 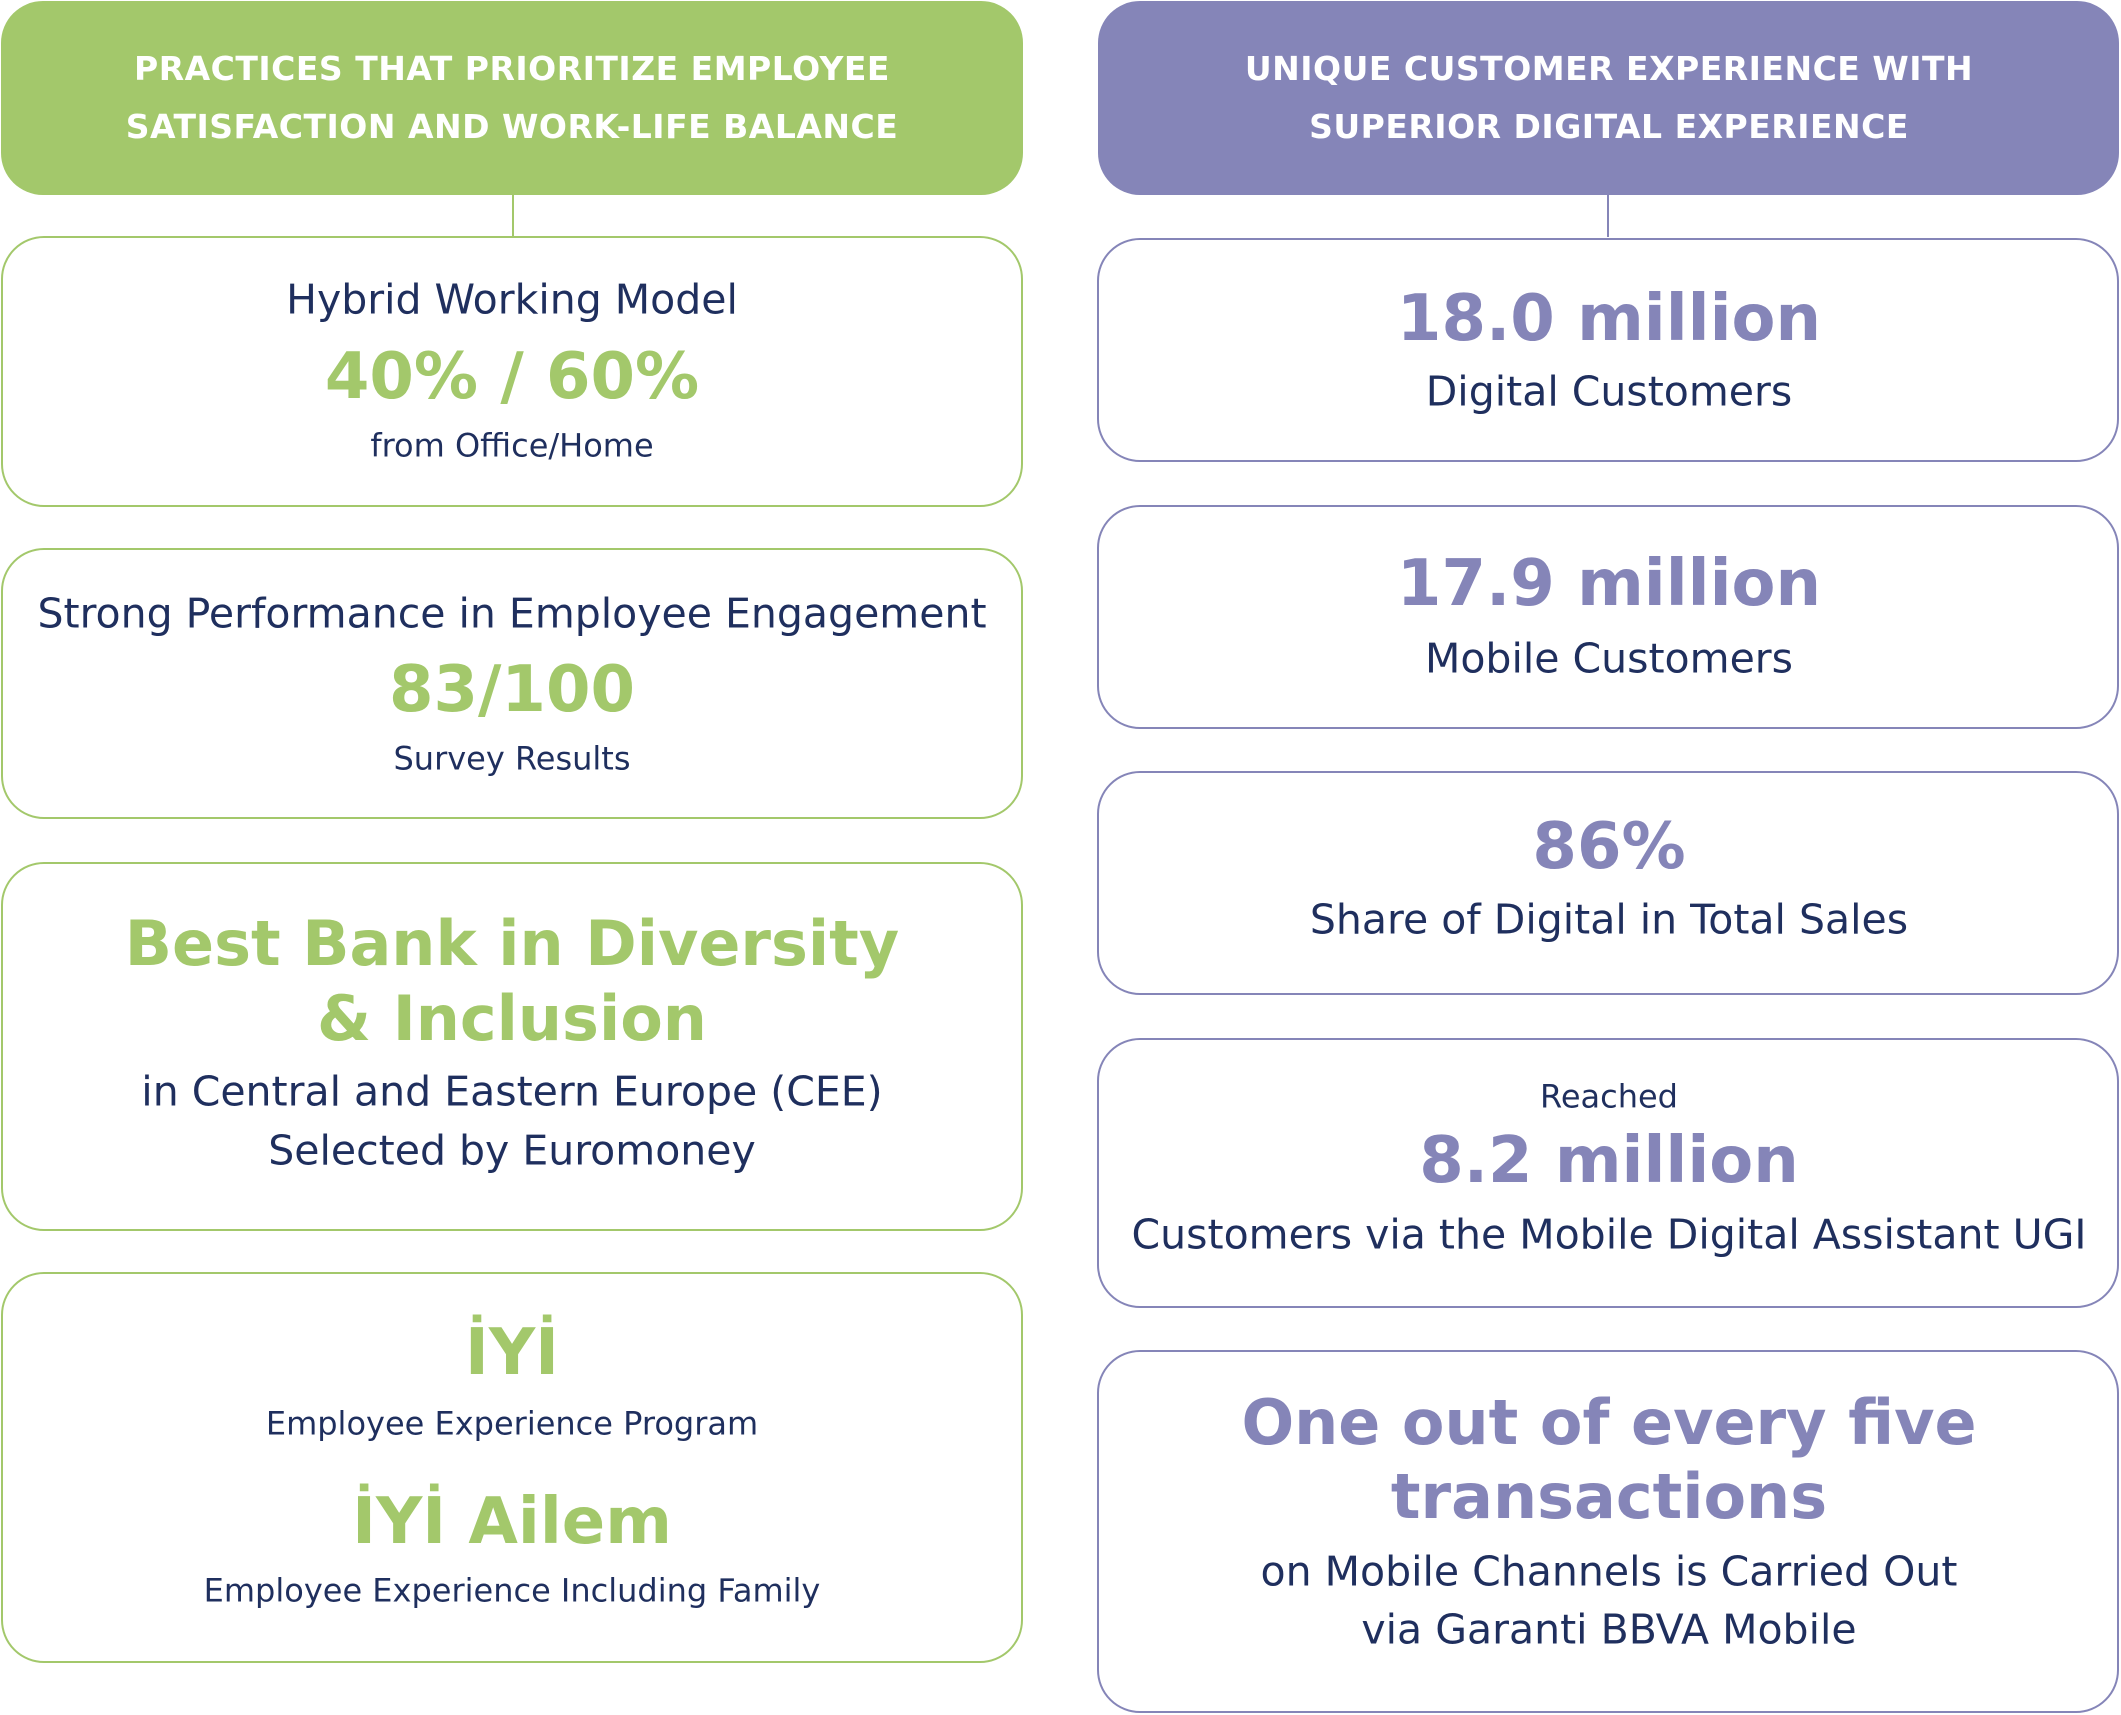 I want to click on header-text: SATISFACTION AND WORK-LIFE BALANCE, so click(x=512, y=126).